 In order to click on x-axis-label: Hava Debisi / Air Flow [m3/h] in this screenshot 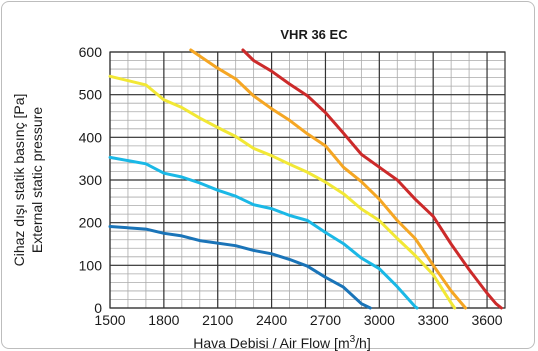, I will do `click(282, 342)`.